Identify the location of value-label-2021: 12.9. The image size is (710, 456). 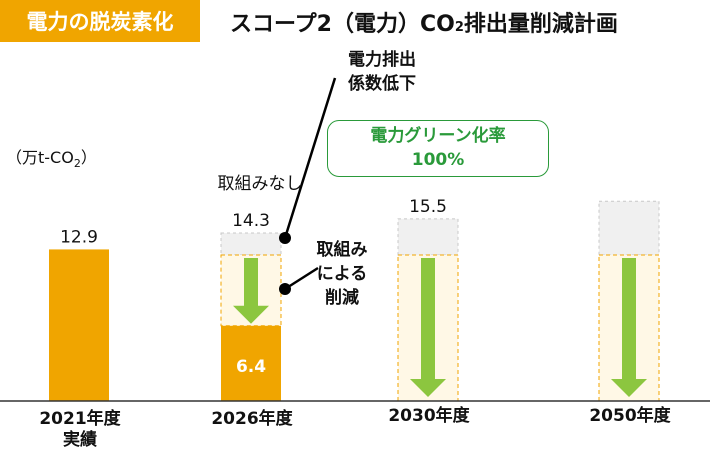
(79, 237).